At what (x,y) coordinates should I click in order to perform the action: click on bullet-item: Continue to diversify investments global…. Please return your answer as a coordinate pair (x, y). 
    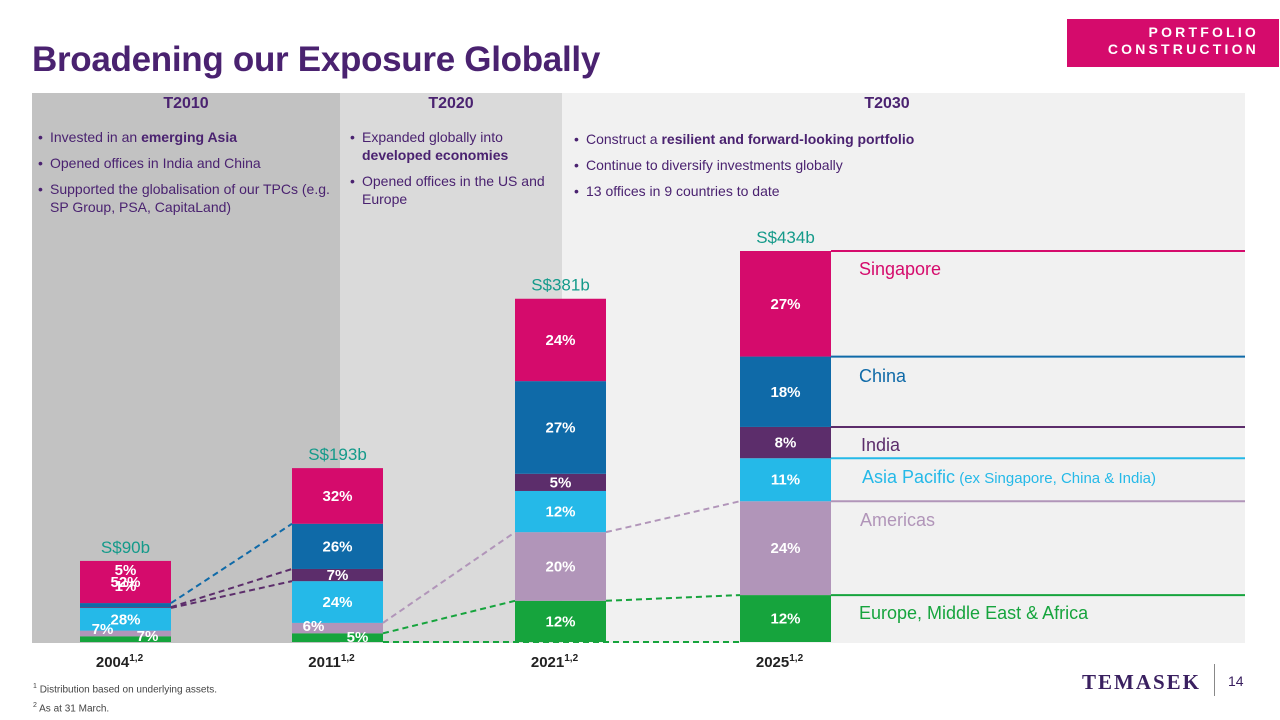
    Looking at the image, I should click on (874, 165).